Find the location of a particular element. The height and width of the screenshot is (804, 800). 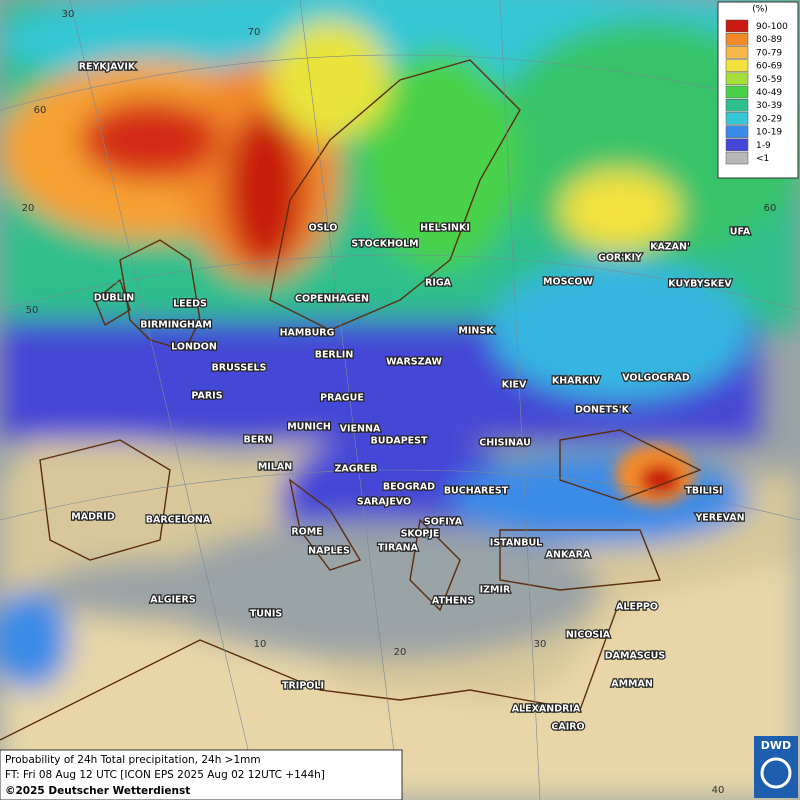

city-label: STOCKHOLM is located at coordinates (384, 244).